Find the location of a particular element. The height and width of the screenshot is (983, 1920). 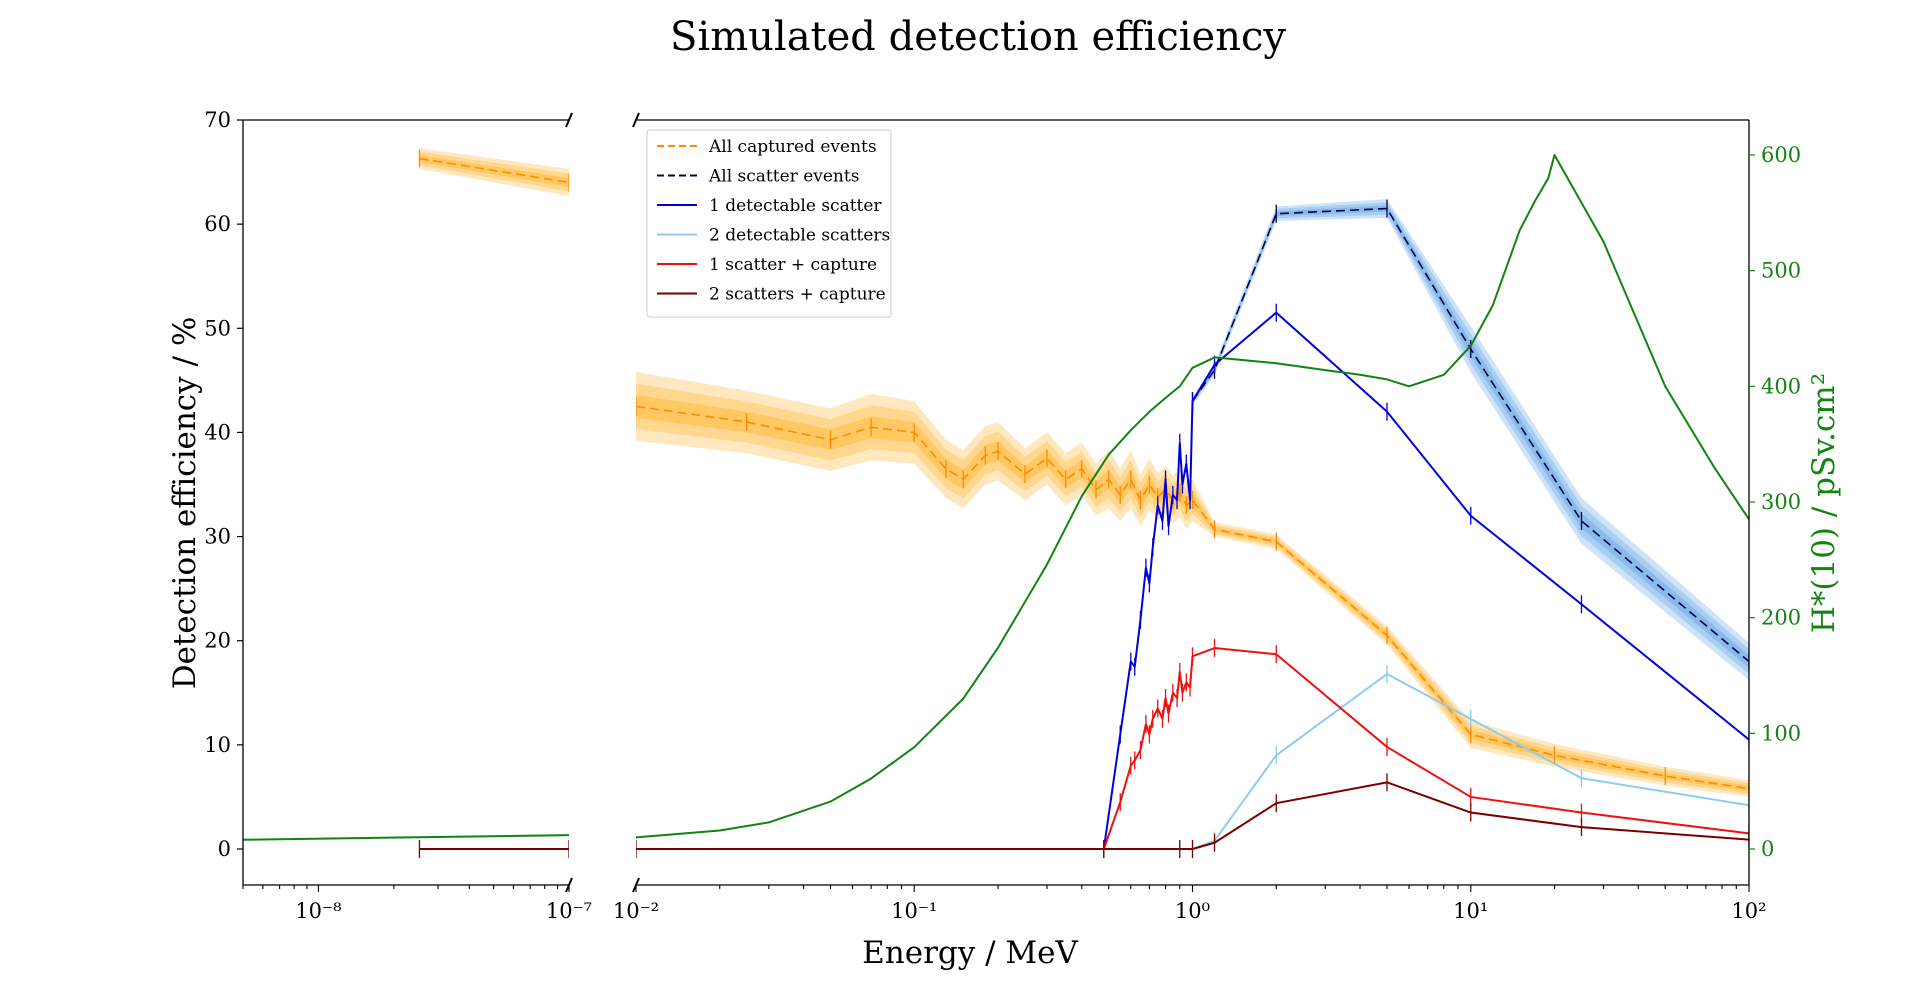

legend-box is located at coordinates (769, 223).